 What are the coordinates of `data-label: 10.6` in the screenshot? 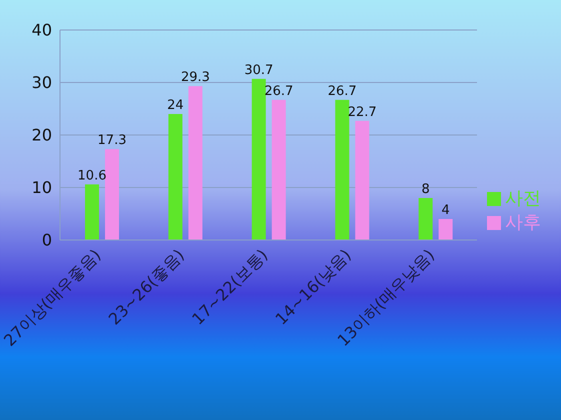 It's located at (92, 176).